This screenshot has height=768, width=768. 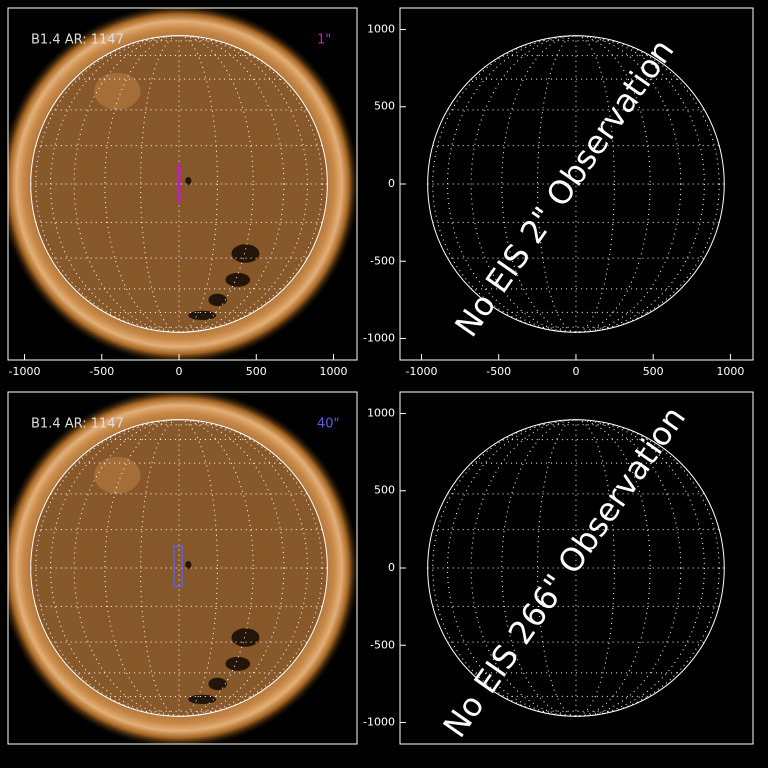 I want to click on slit, so click(x=179, y=183).